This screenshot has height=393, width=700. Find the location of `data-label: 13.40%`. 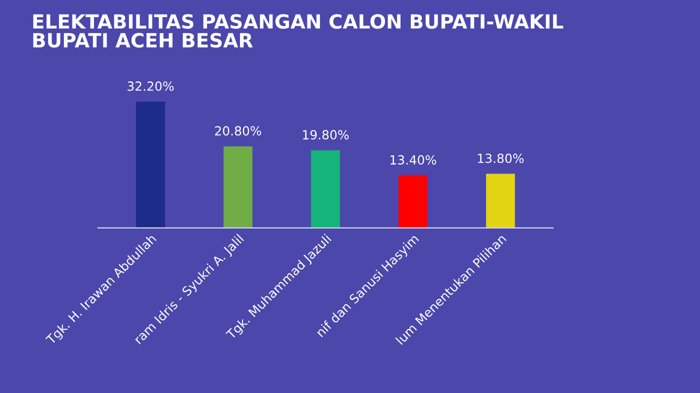

data-label: 13.40% is located at coordinates (413, 160).